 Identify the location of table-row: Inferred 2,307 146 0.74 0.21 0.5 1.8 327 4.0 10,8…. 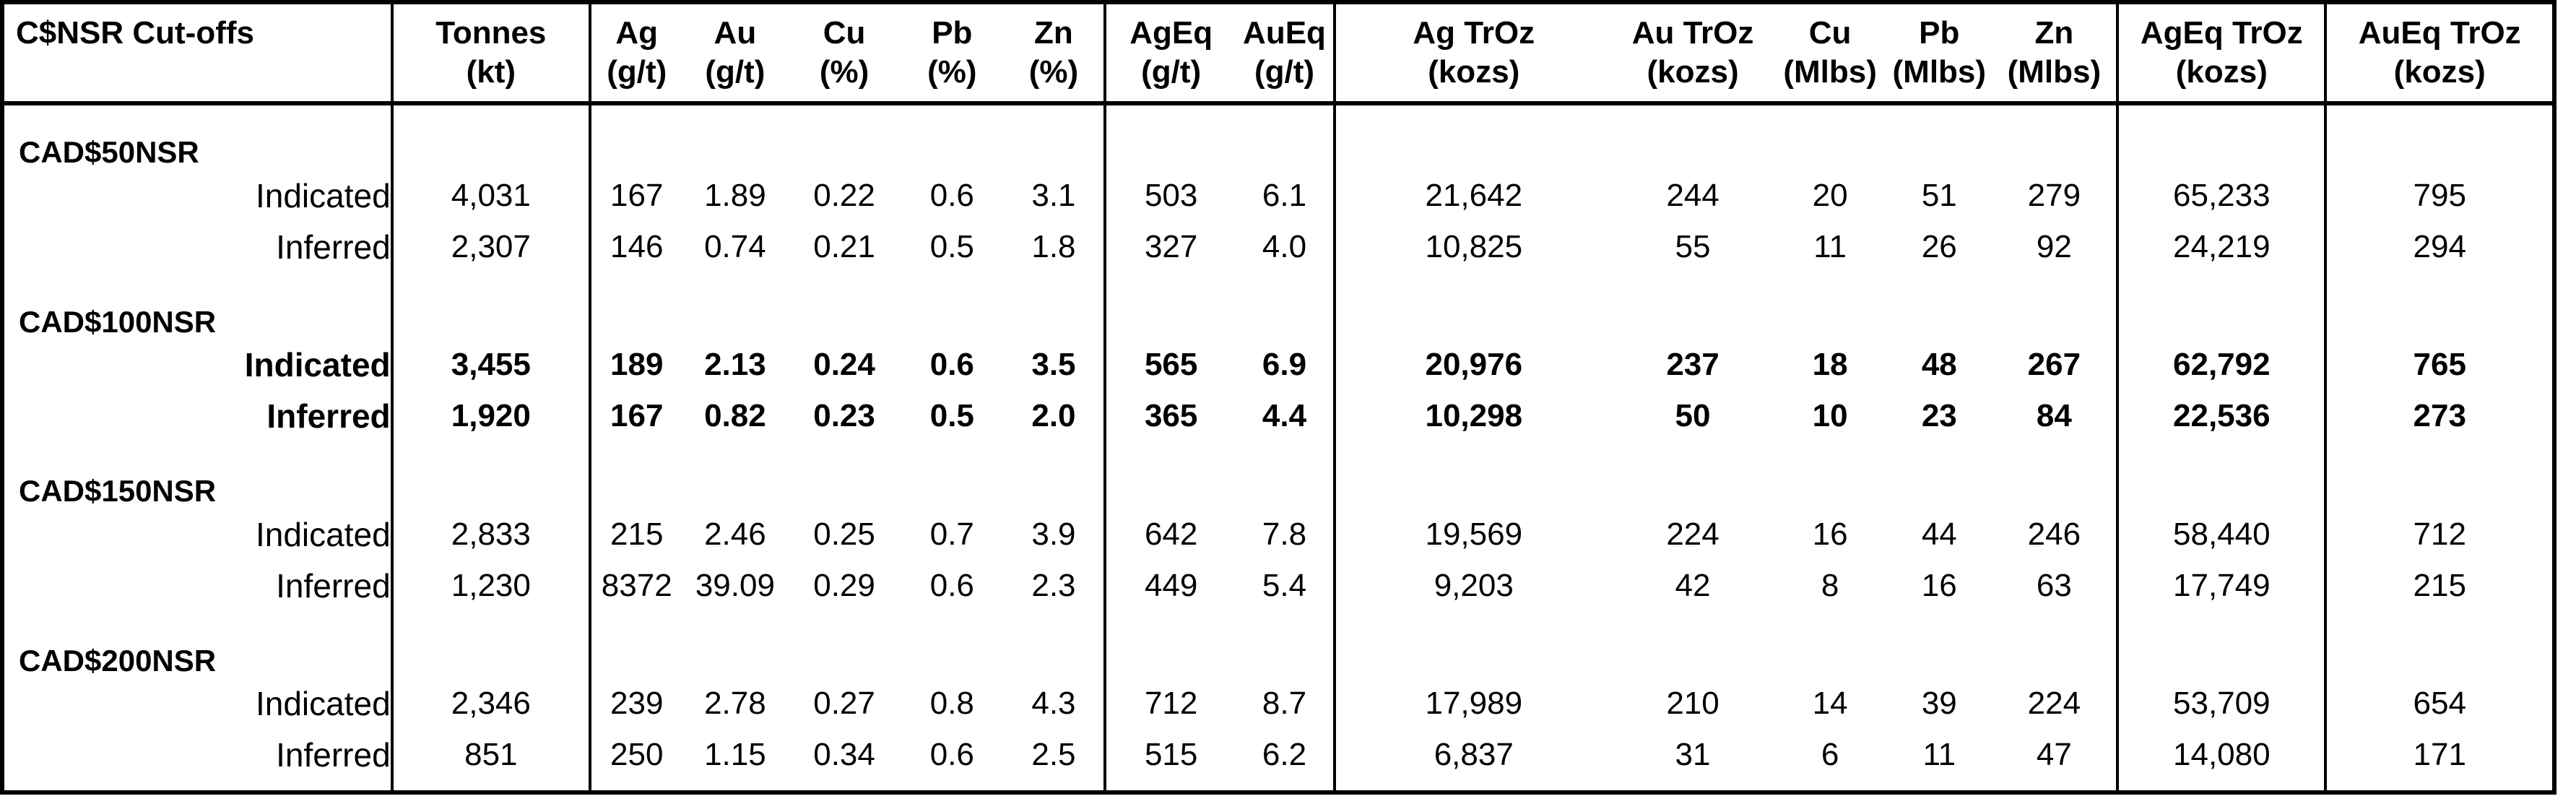
(1278, 247).